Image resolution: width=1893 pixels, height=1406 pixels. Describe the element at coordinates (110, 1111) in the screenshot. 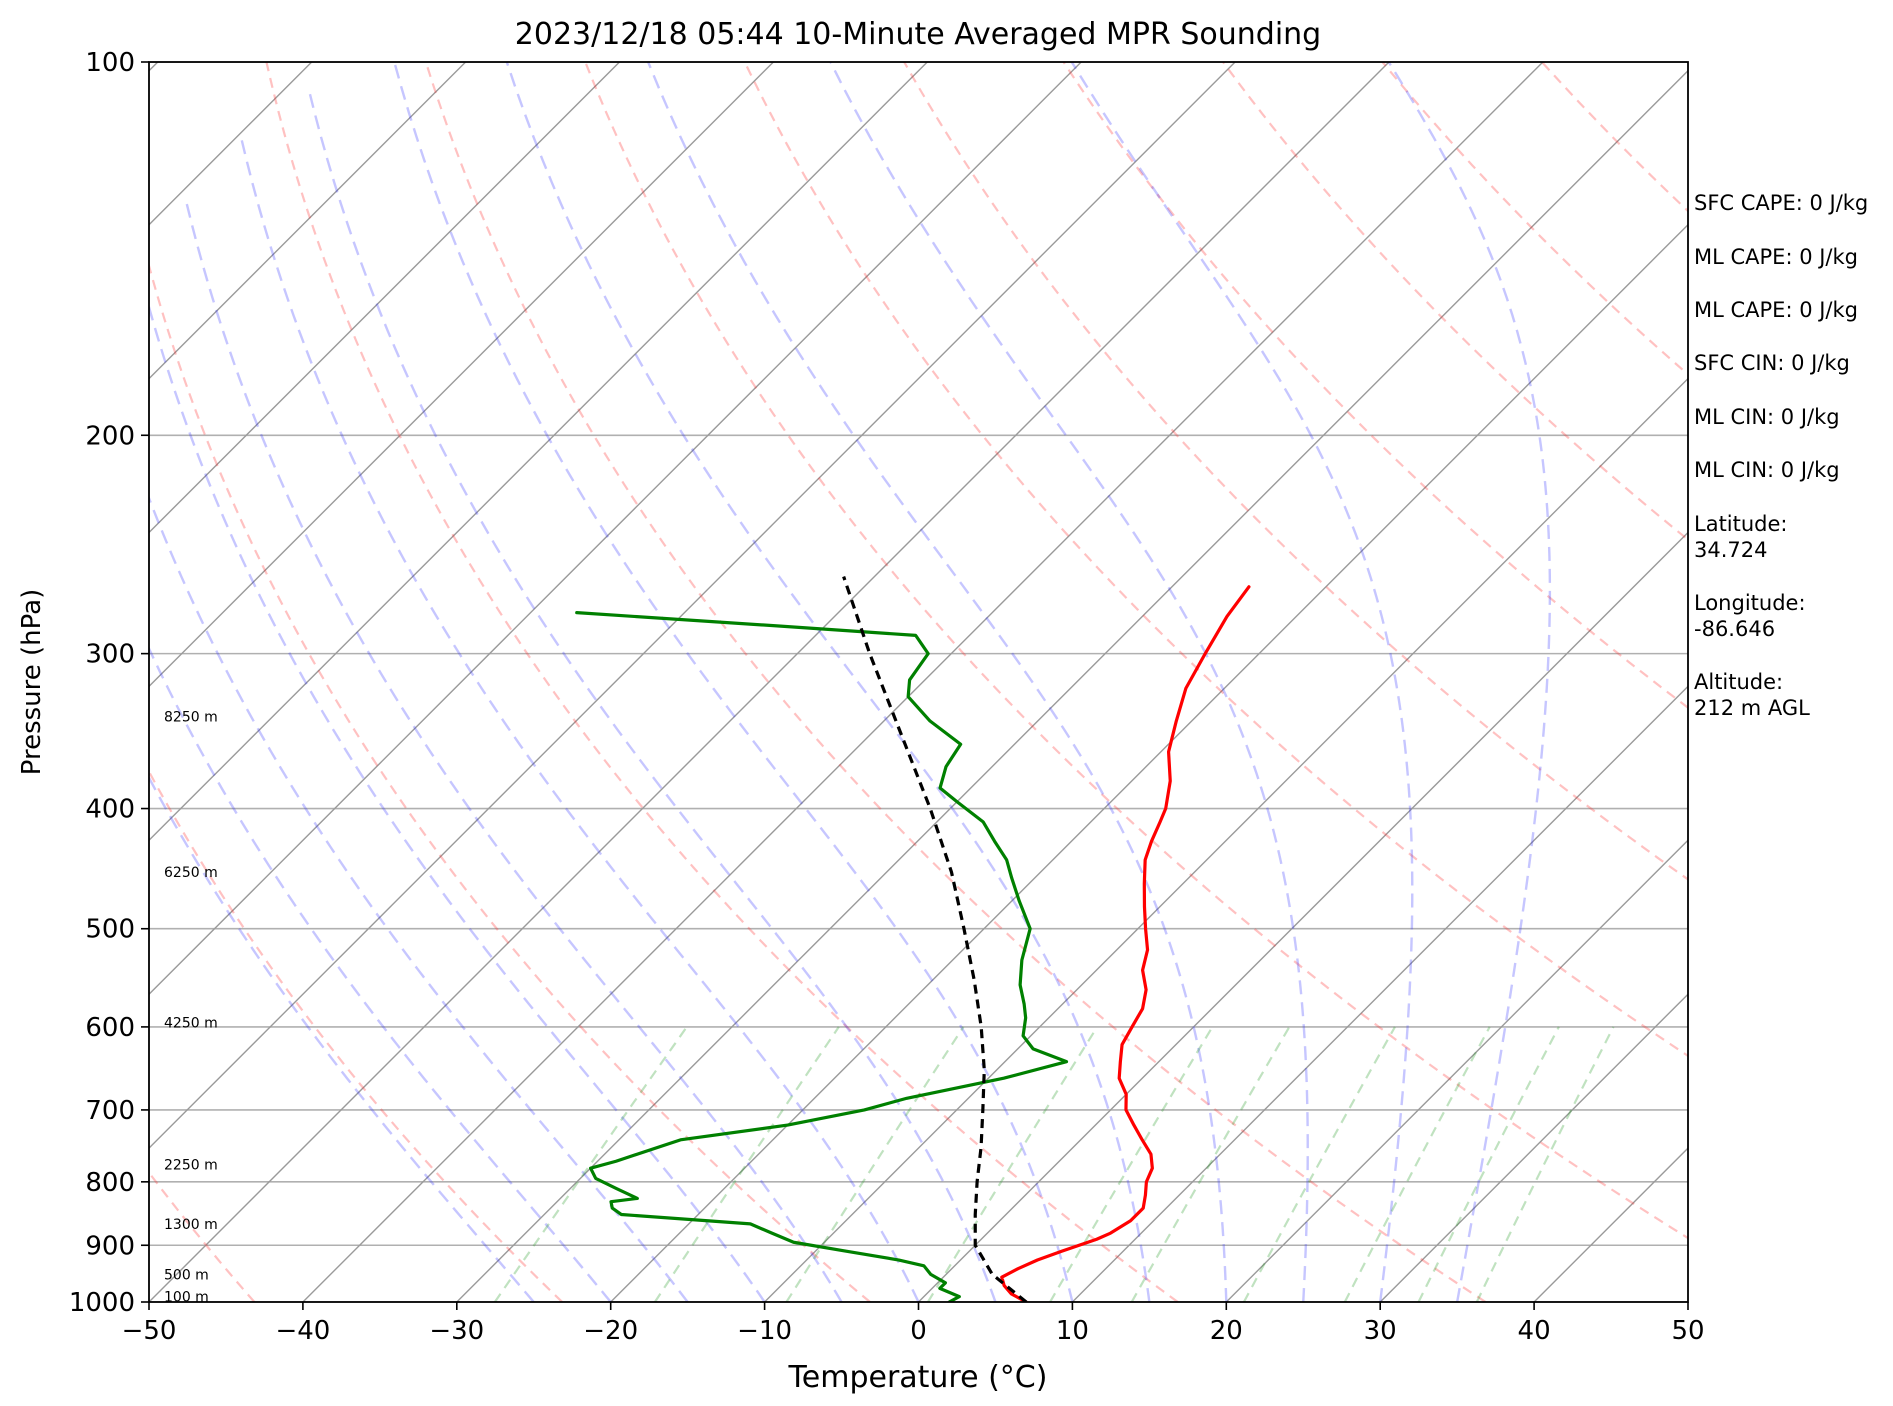

I see `y-tick-label: 700` at that location.